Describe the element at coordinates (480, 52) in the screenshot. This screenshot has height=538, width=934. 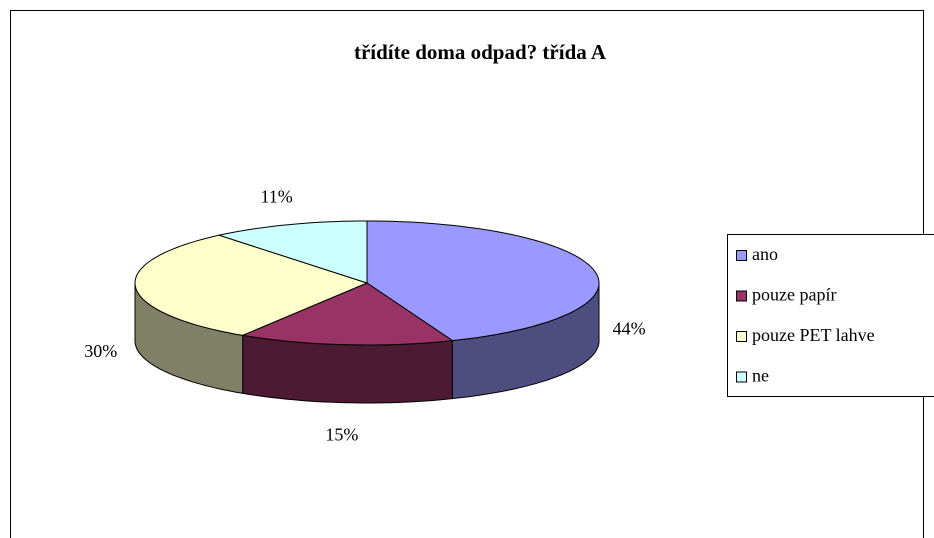
I see `chart-title: třídíte doma odpad? třída A` at that location.